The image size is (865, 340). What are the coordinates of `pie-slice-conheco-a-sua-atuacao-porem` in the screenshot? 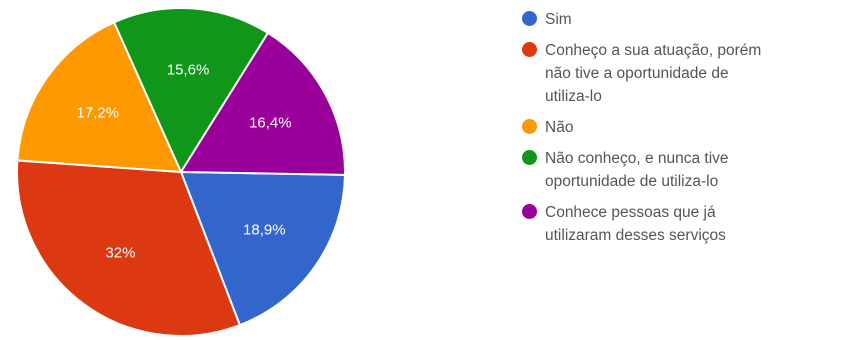 It's located at (129, 248).